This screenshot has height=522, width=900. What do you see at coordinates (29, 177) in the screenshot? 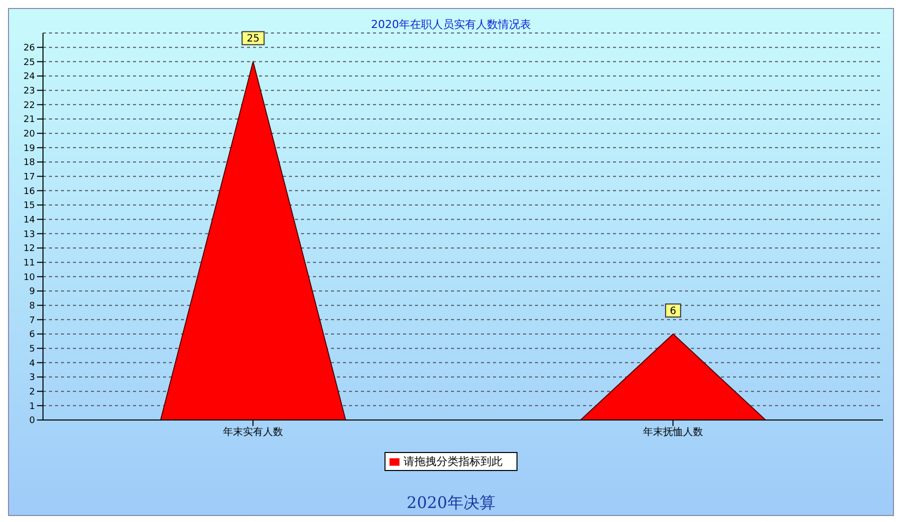
I see `y-tick-label: 17` at bounding box center [29, 177].